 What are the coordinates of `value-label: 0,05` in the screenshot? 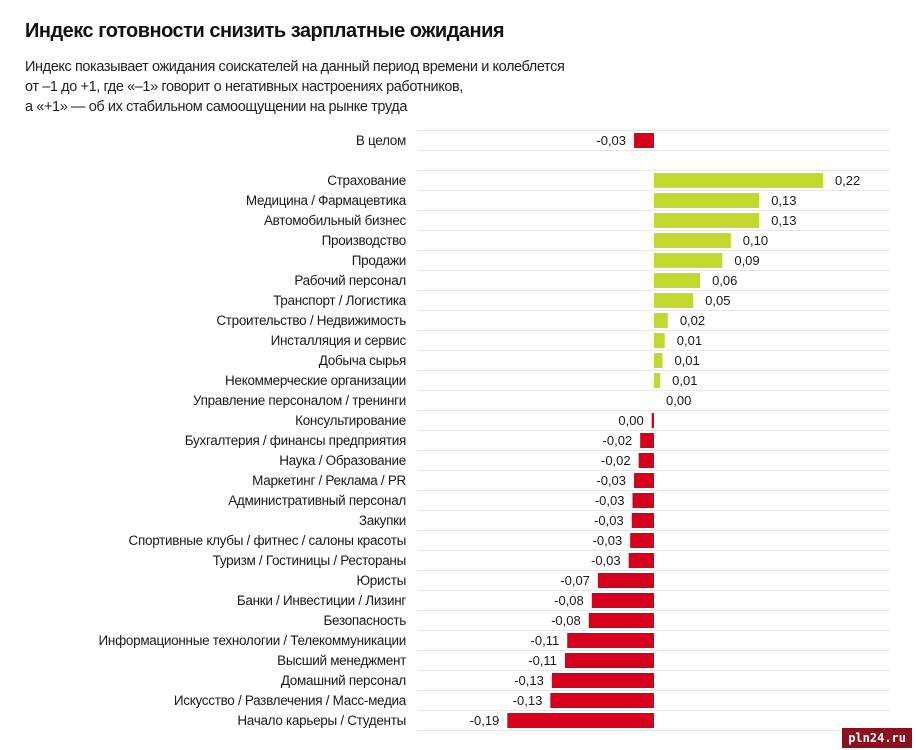 It's located at (717, 300).